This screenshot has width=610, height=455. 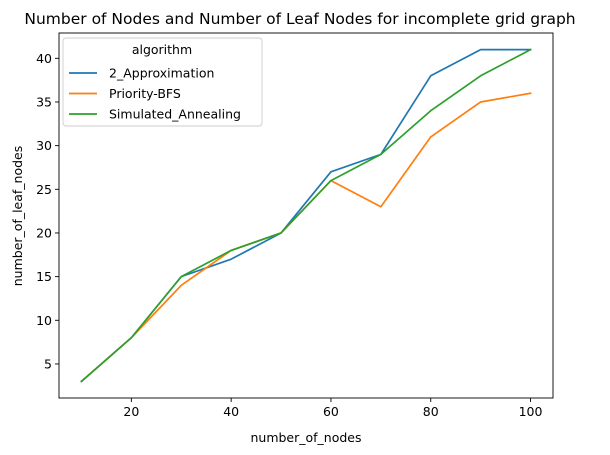 I want to click on y-axis-label: number_of_leaf_nodes, so click(x=17, y=216).